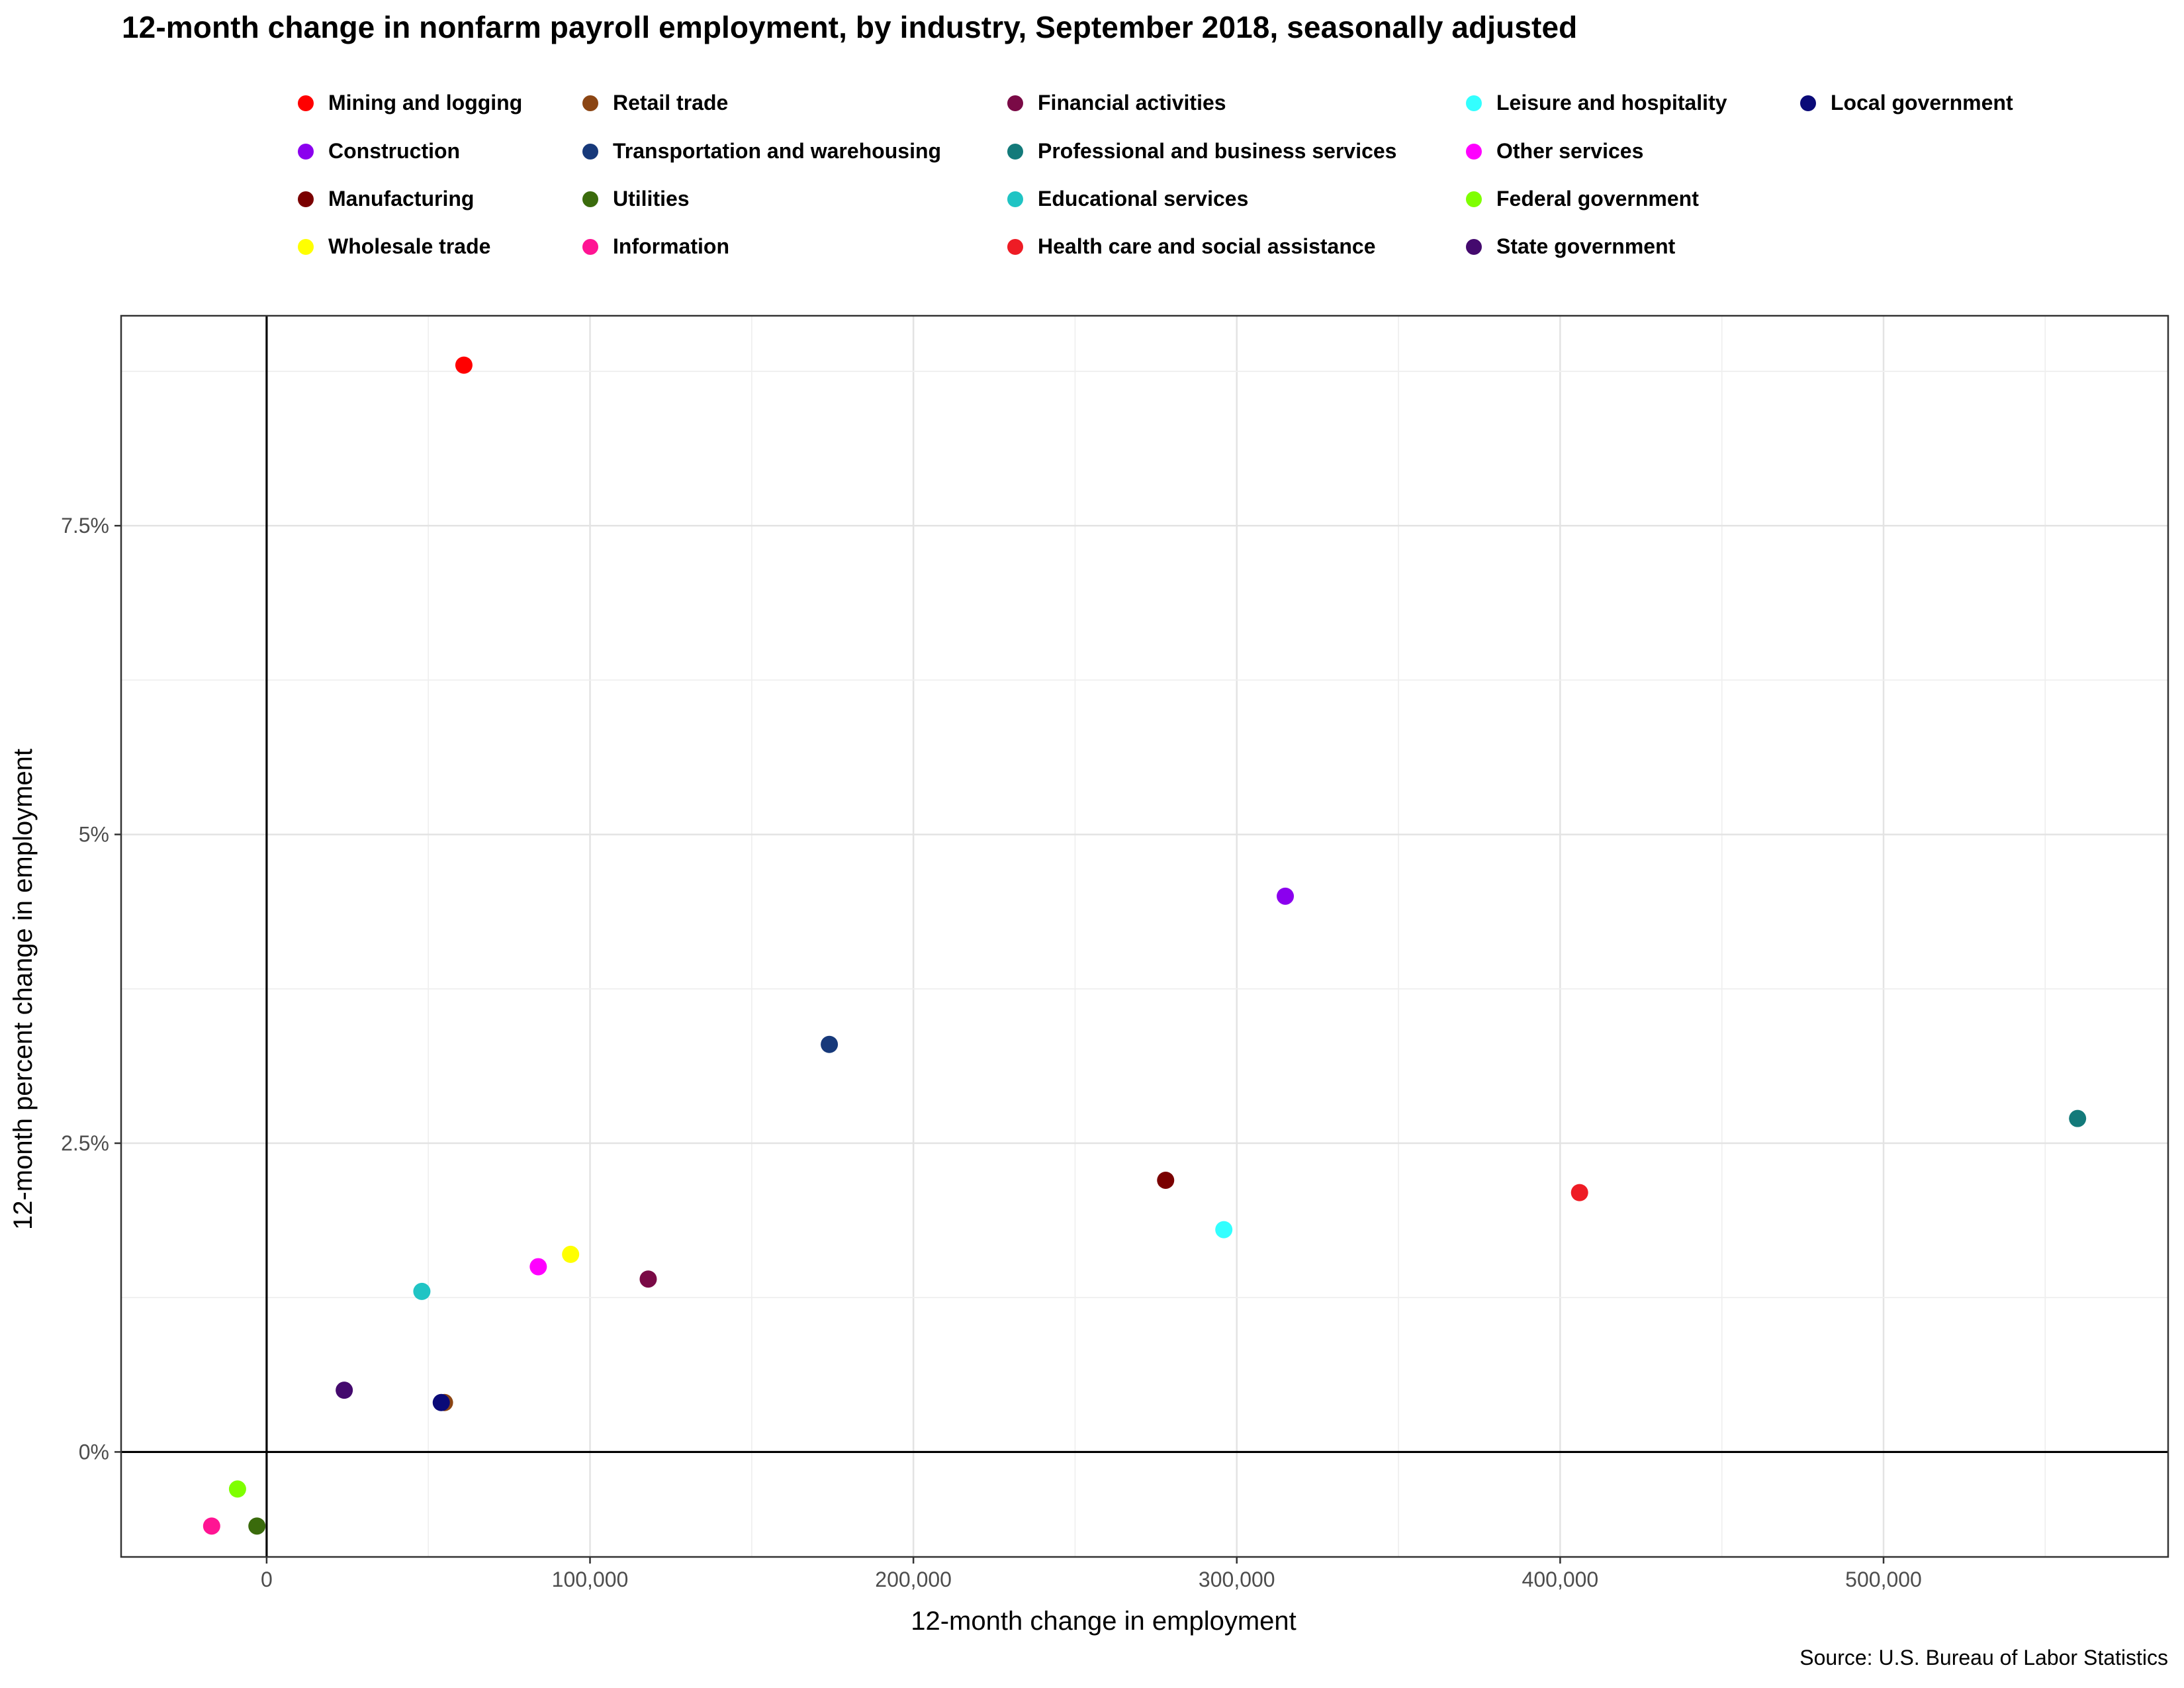 The width and height of the screenshot is (2184, 1688). I want to click on legend-item: Mining and logging, so click(410, 103).